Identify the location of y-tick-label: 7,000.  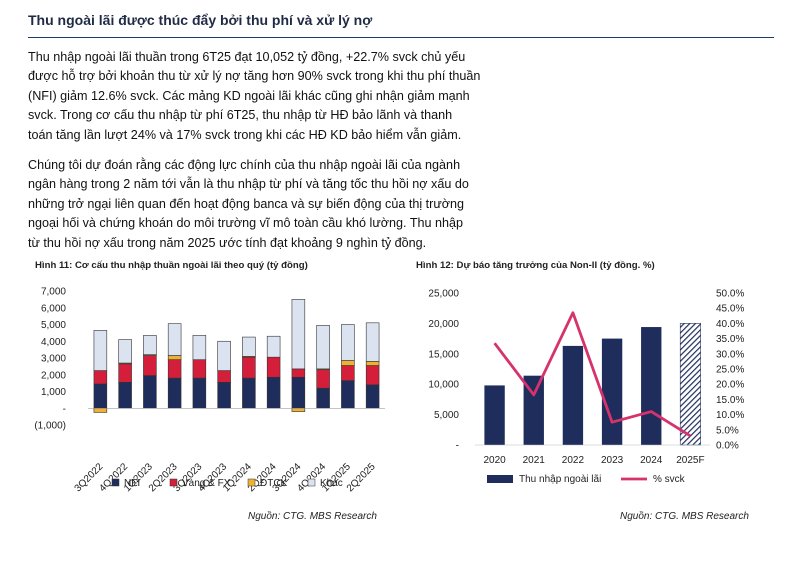
(53, 292).